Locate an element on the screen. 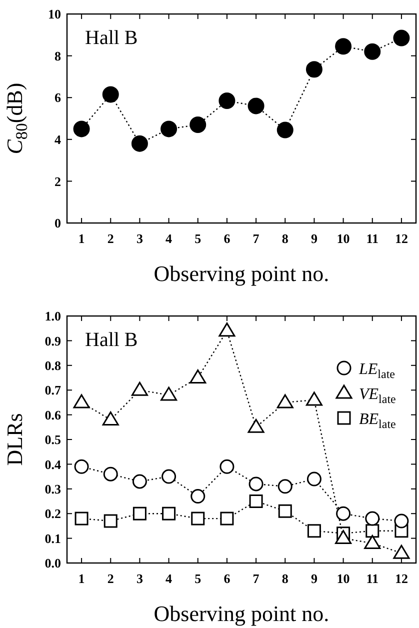  legend-label: VE$_{late}$ is located at coordinates (377, 396).